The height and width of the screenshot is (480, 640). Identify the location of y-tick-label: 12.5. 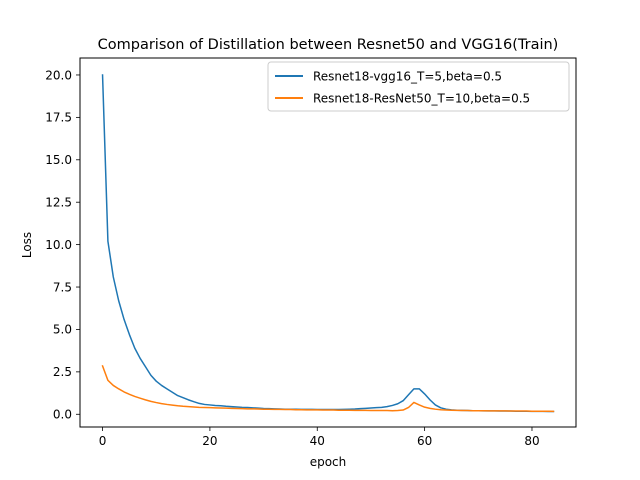
(58, 203).